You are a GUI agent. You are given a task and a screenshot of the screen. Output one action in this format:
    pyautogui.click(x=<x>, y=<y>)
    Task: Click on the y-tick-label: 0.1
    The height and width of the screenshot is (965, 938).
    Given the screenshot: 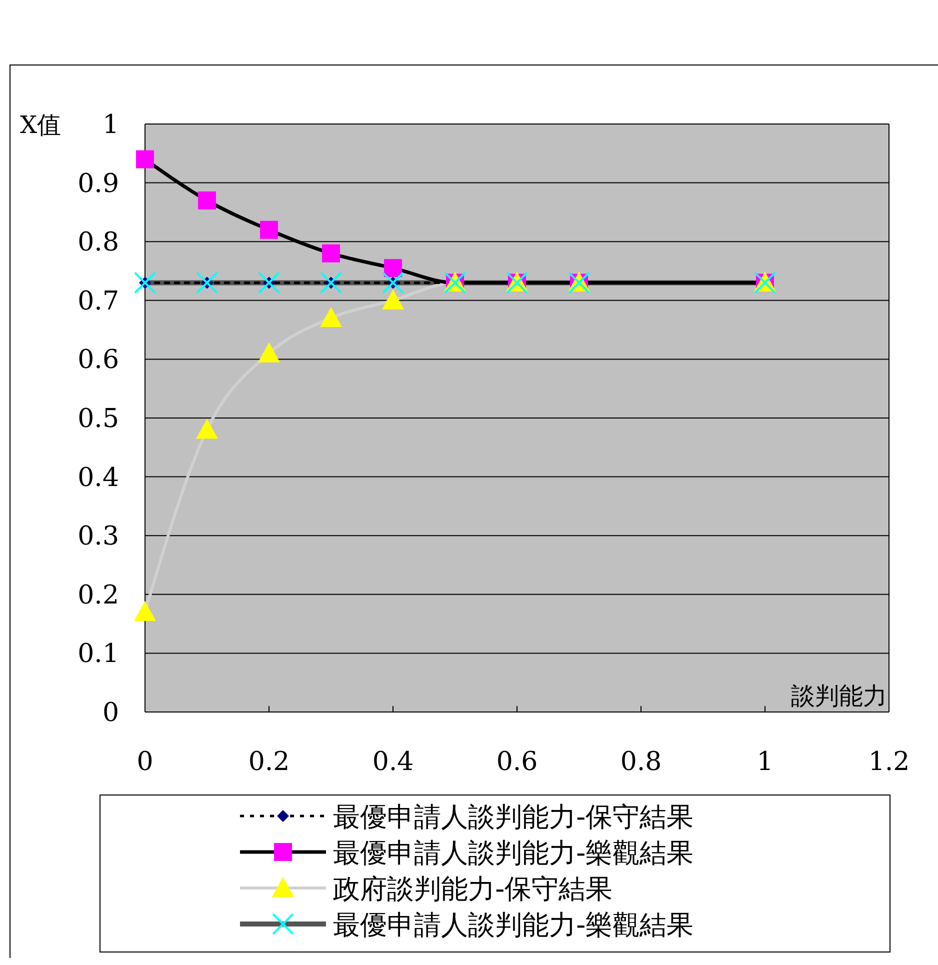 What is the action you would take?
    pyautogui.click(x=98, y=654)
    